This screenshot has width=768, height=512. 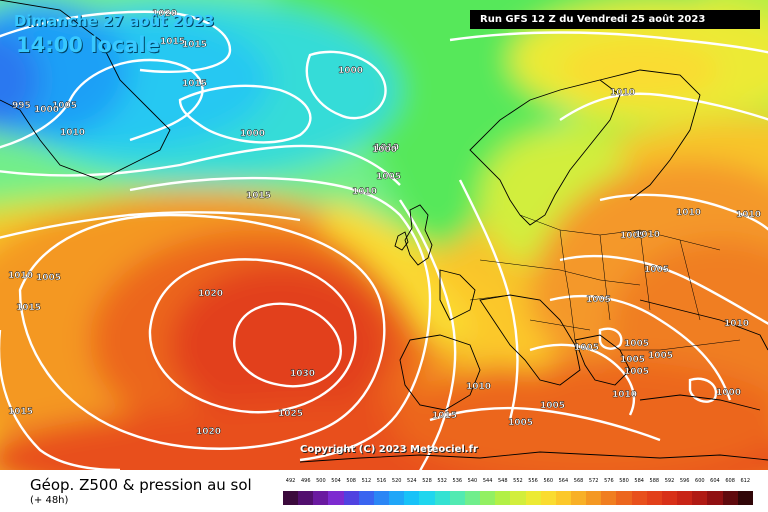 I want to click on scale-label: 500, so click(x=321, y=481).